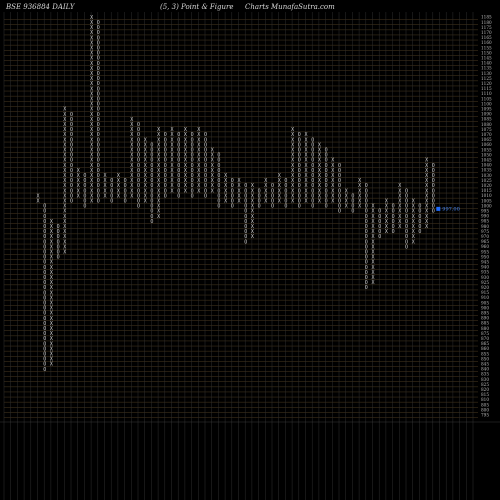  What do you see at coordinates (486, 27) in the screenshot?
I see `y-tick-label: 1175` at bounding box center [486, 27].